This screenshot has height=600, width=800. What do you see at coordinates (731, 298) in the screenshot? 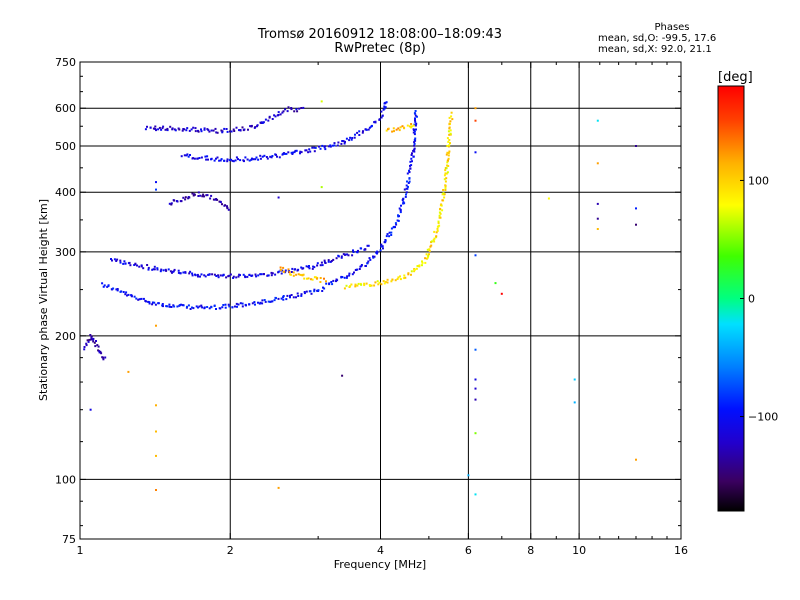
I see `colorbar` at bounding box center [731, 298].